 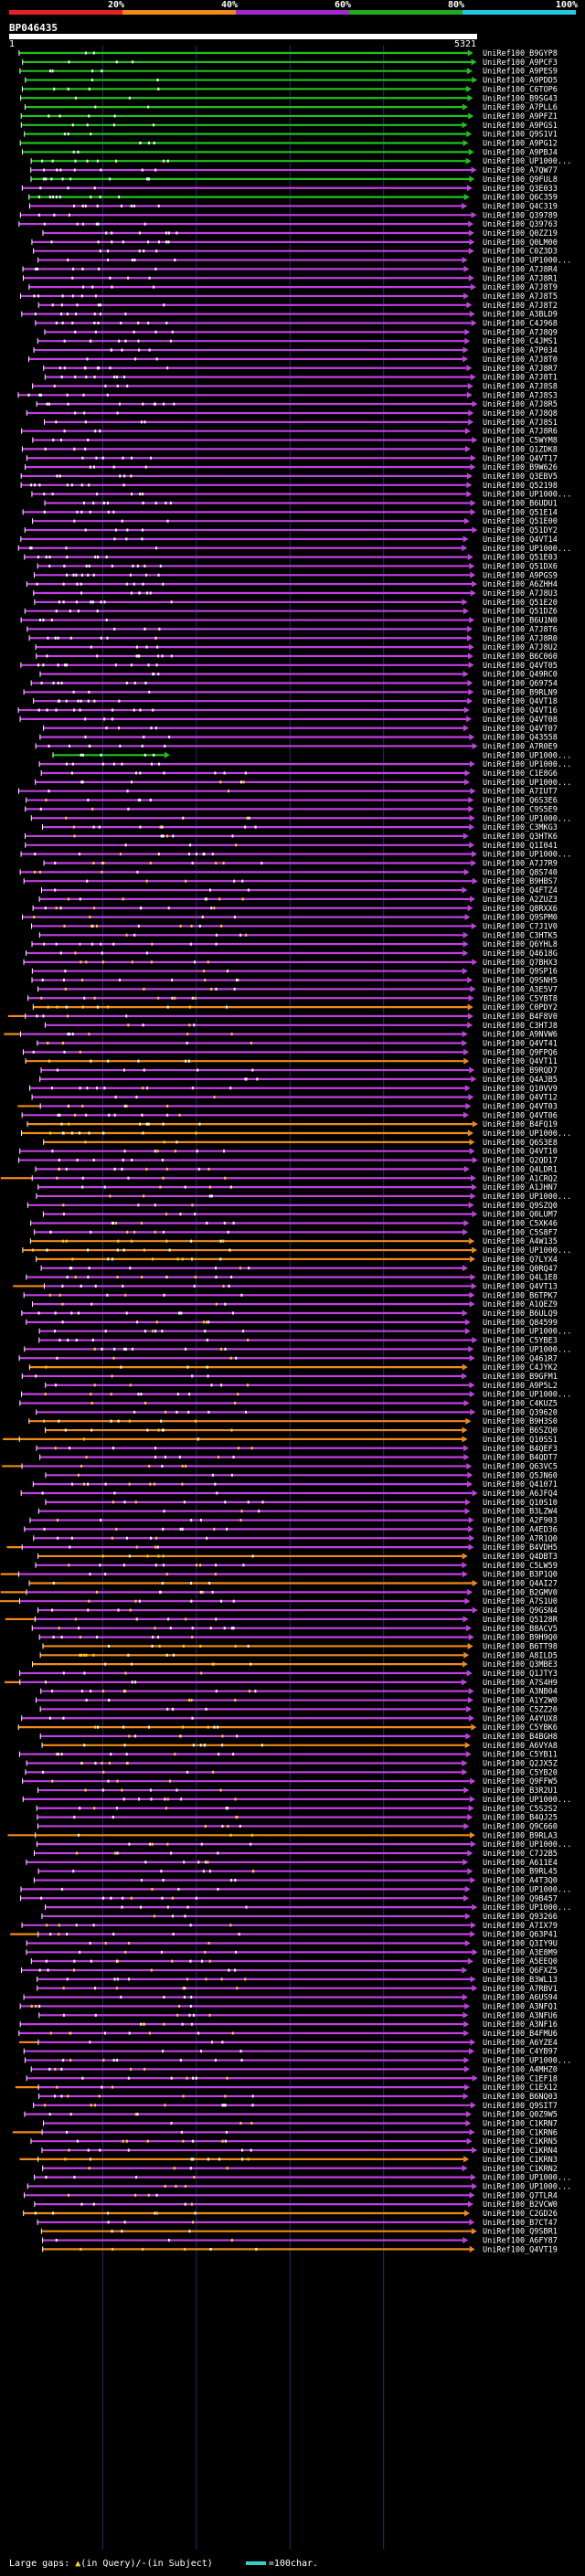 I want to click on hit-row: UniRef100_A7S4H9, so click(x=282, y=1683).